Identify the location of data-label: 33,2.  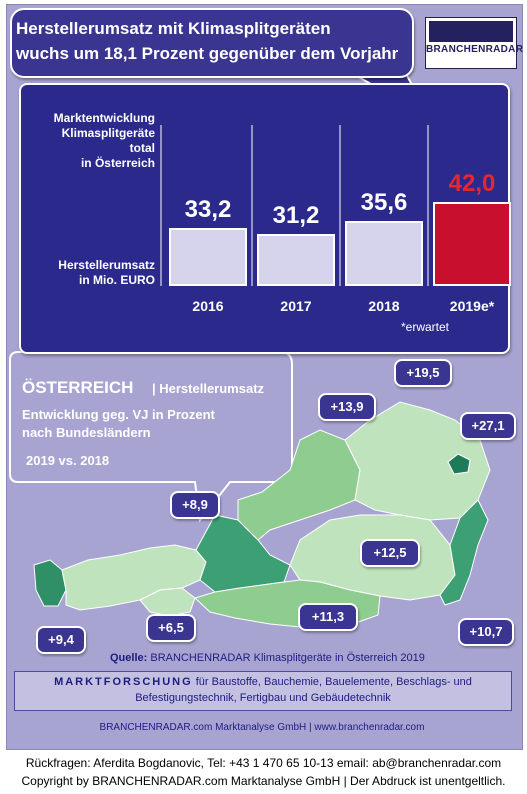
(208, 209).